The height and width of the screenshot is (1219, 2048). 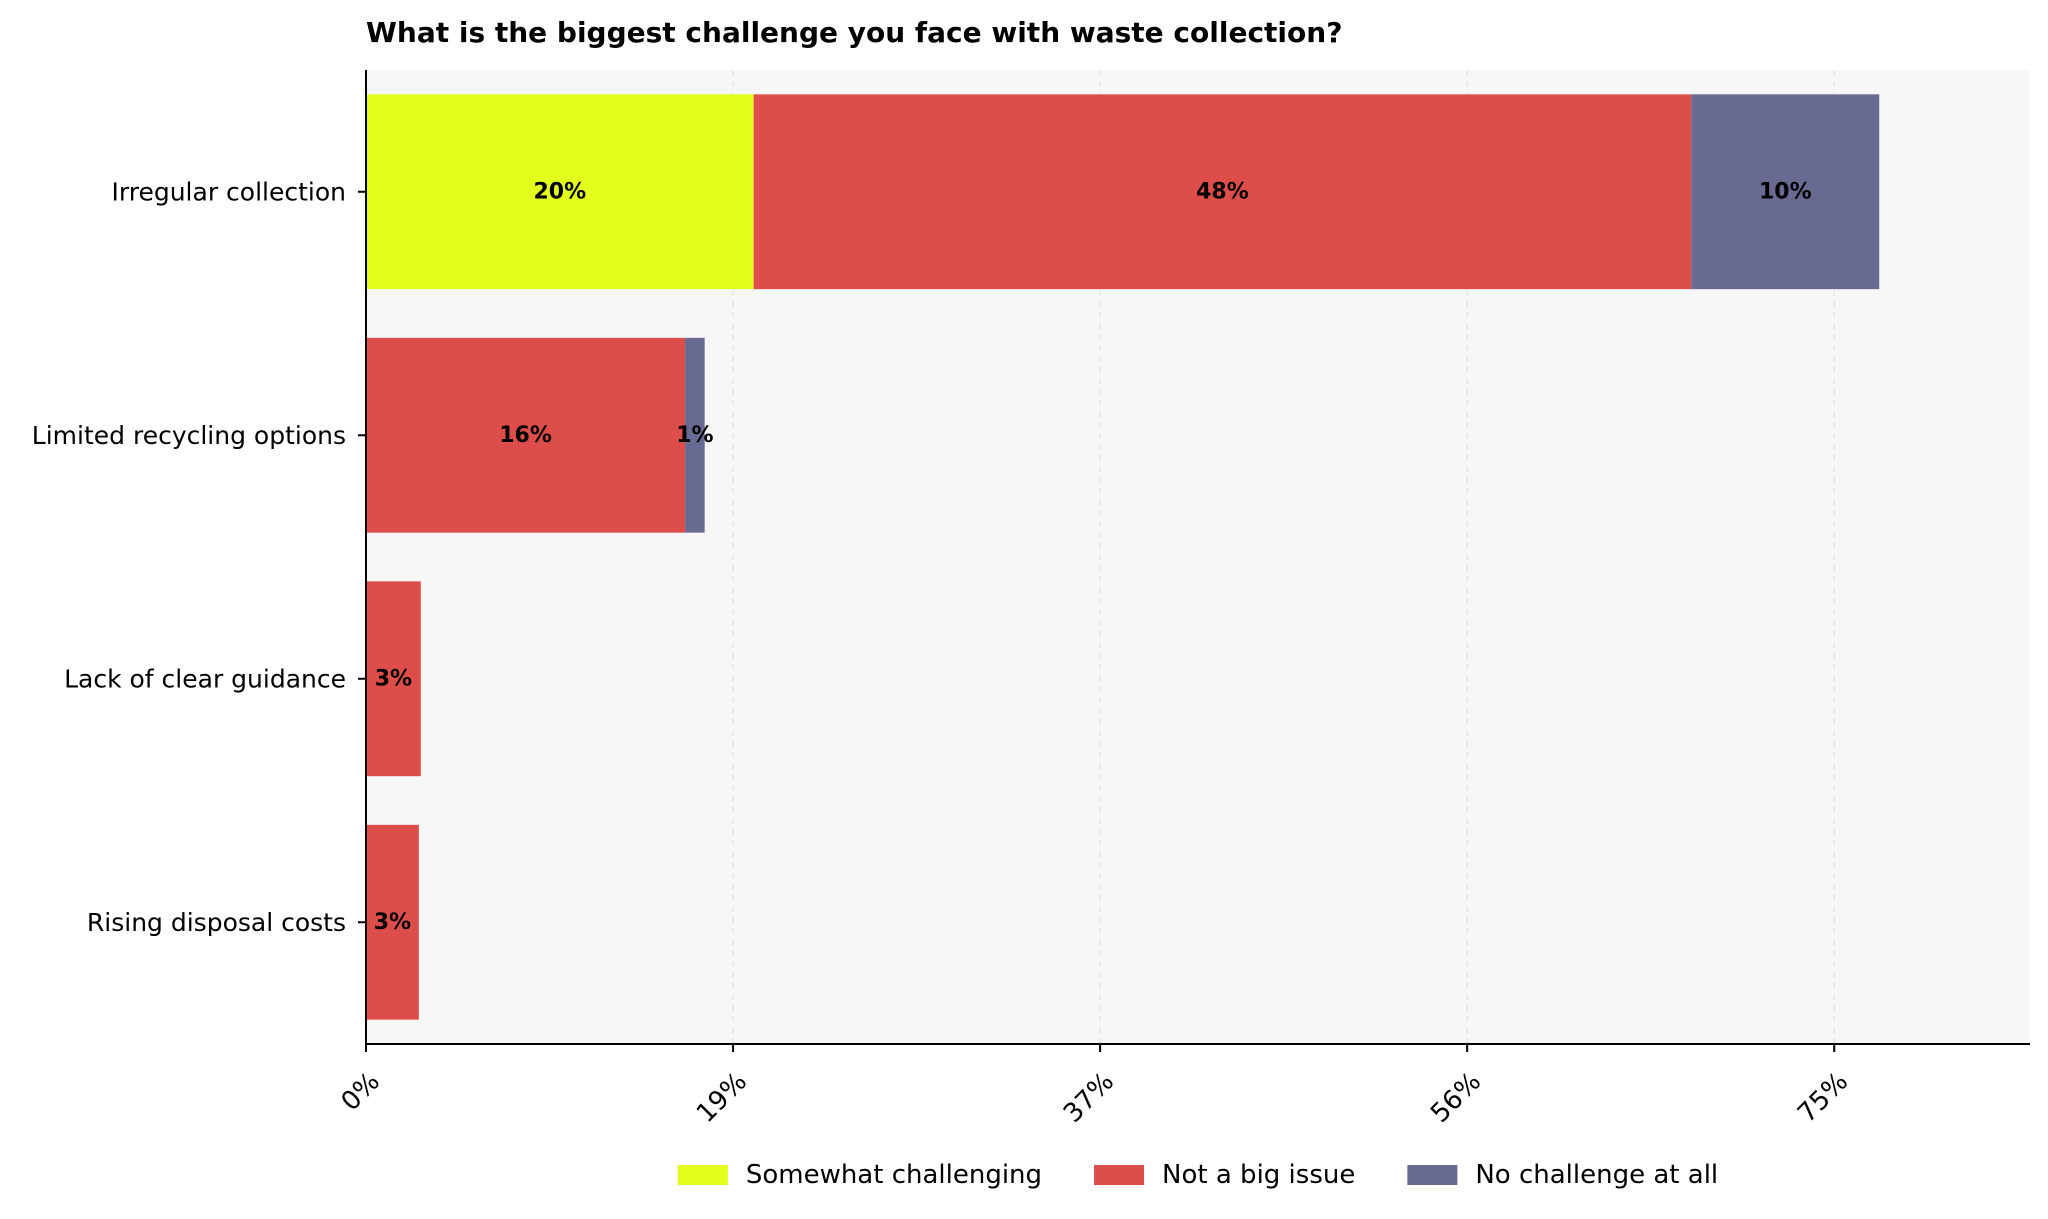 I want to click on data-label: 1%, so click(x=694, y=435).